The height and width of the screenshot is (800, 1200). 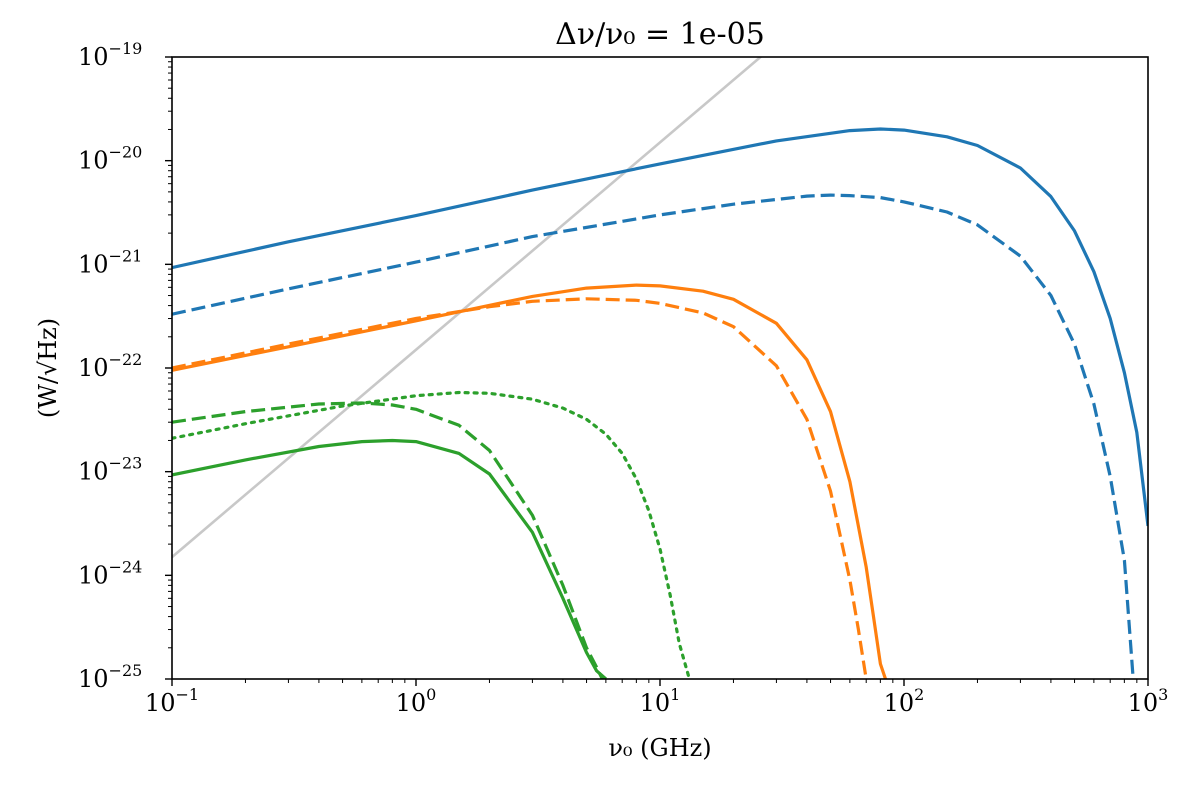 What do you see at coordinates (904, 701) in the screenshot?
I see `x-tick-label: 10²` at bounding box center [904, 701].